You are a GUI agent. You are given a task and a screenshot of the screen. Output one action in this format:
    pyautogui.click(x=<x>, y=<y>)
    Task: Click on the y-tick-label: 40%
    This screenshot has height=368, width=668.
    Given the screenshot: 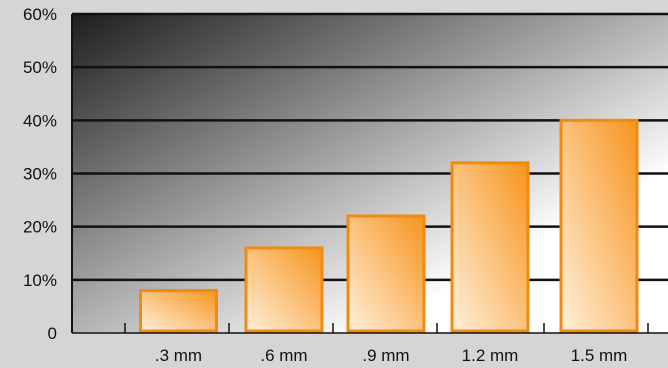 What is the action you would take?
    pyautogui.click(x=40, y=120)
    